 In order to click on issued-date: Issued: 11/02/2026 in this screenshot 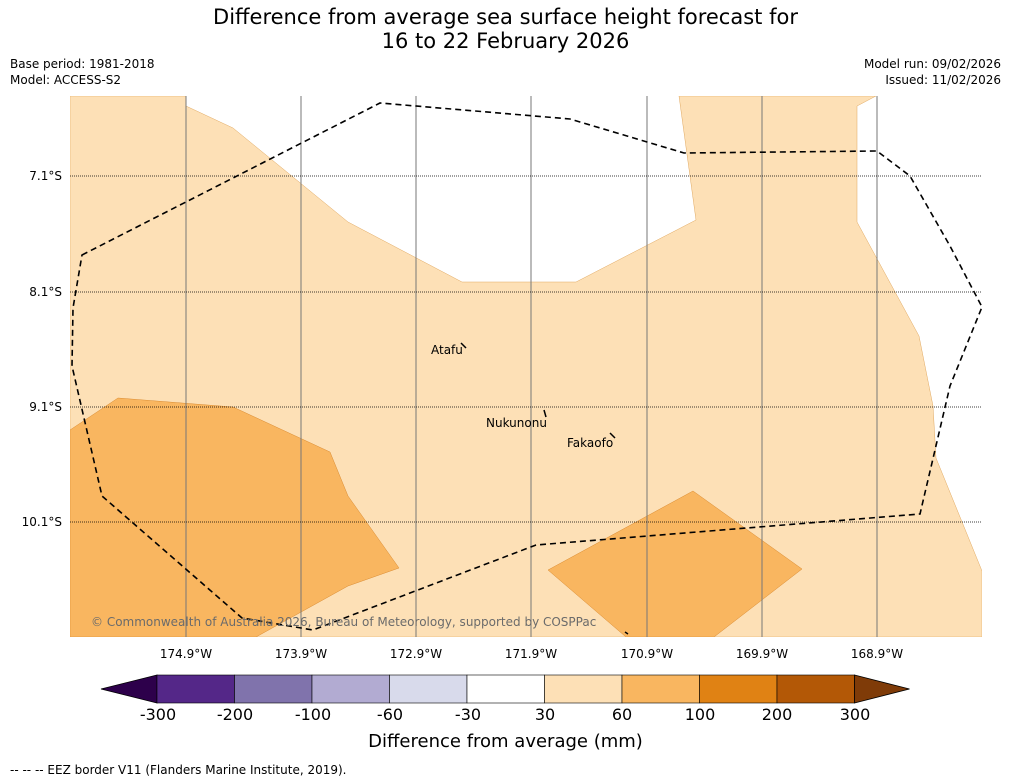, I will do `click(943, 80)`.